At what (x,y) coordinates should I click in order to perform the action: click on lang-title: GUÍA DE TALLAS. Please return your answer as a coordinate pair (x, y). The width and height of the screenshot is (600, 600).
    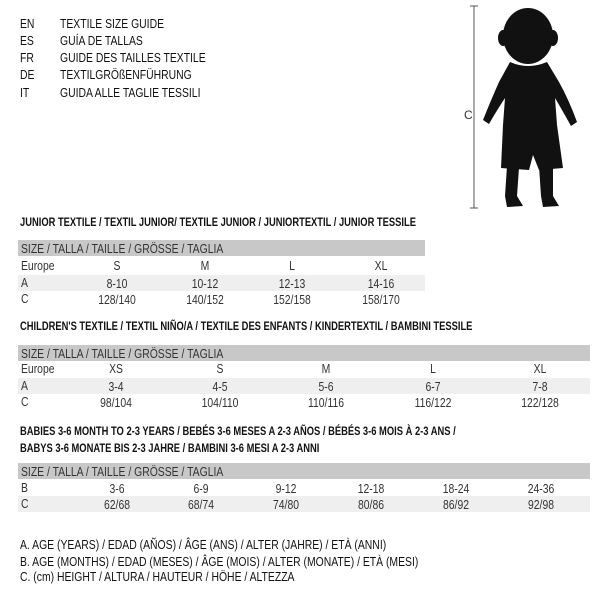
    Looking at the image, I should click on (101, 40).